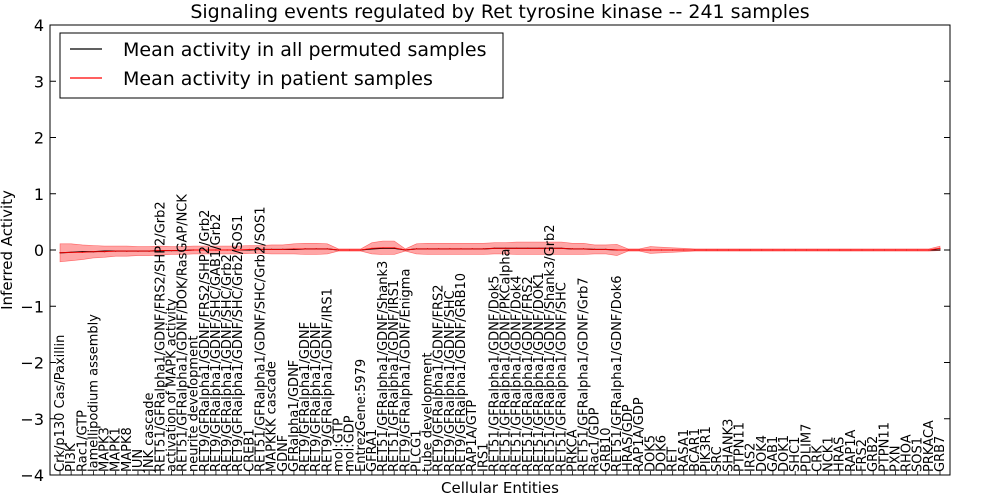 The image size is (1000, 500). What do you see at coordinates (394, 376) in the screenshot?
I see `x-category-label: RET51/GFRalpha1/GDNF/IRS1` at bounding box center [394, 376].